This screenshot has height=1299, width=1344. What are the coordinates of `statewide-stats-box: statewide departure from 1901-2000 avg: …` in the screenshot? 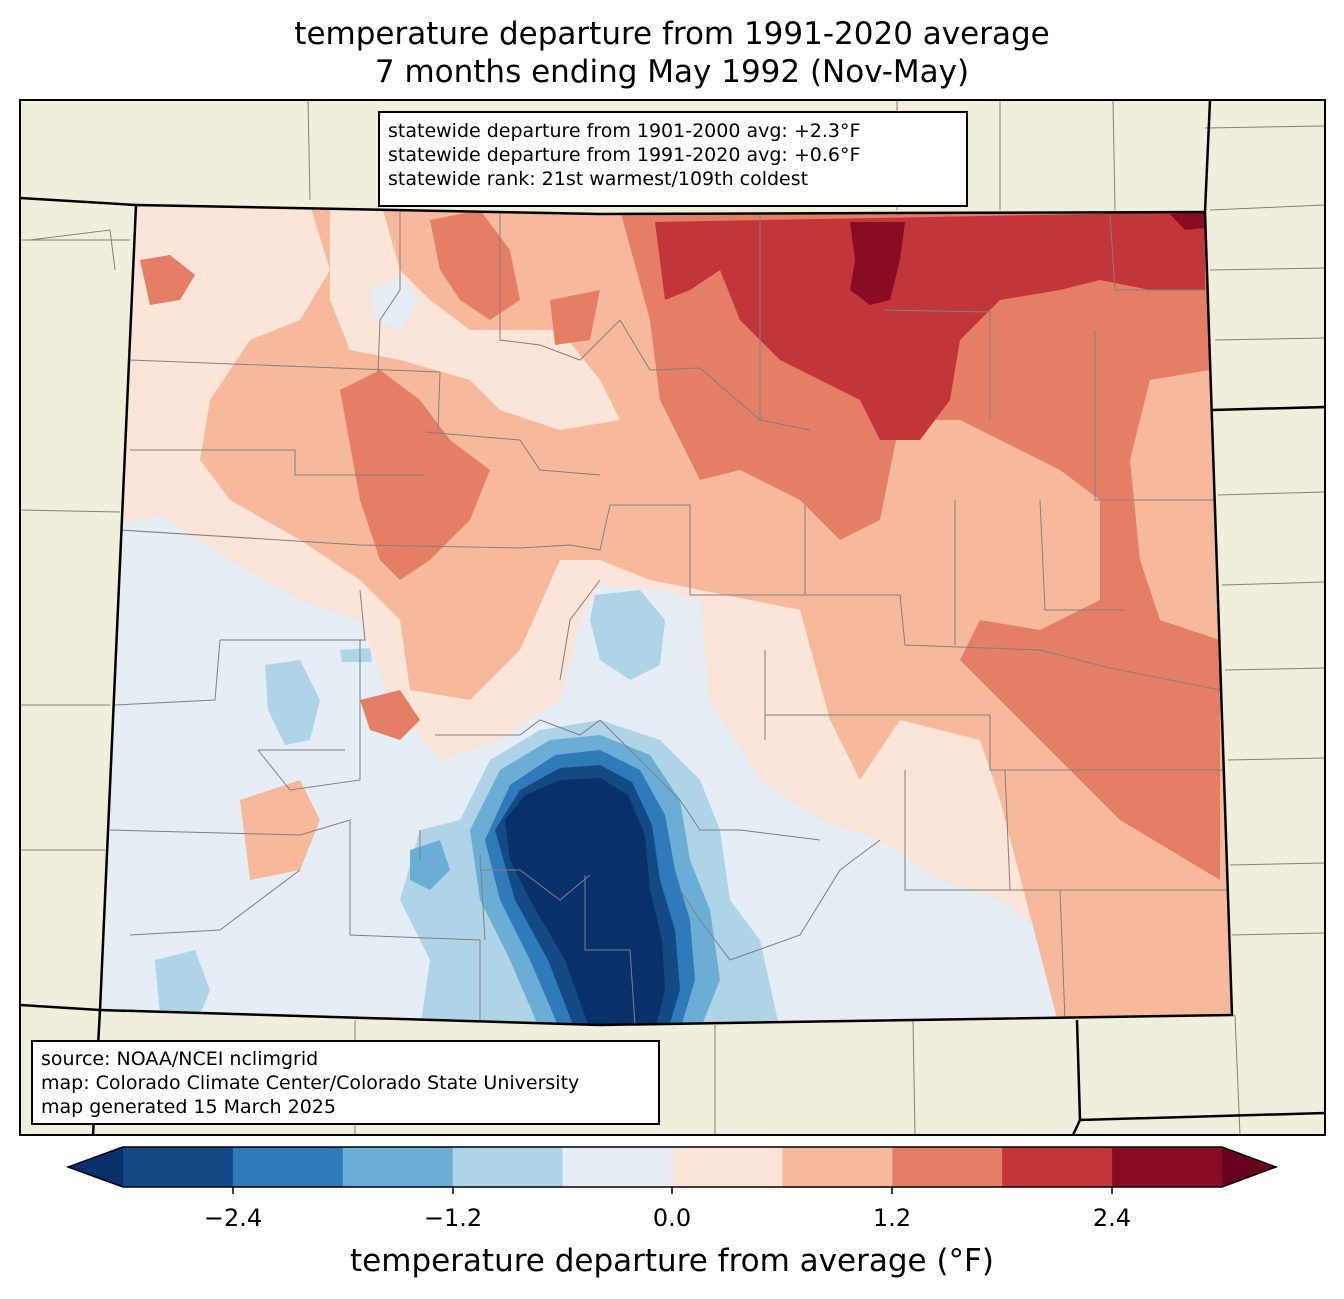 It's located at (673, 159).